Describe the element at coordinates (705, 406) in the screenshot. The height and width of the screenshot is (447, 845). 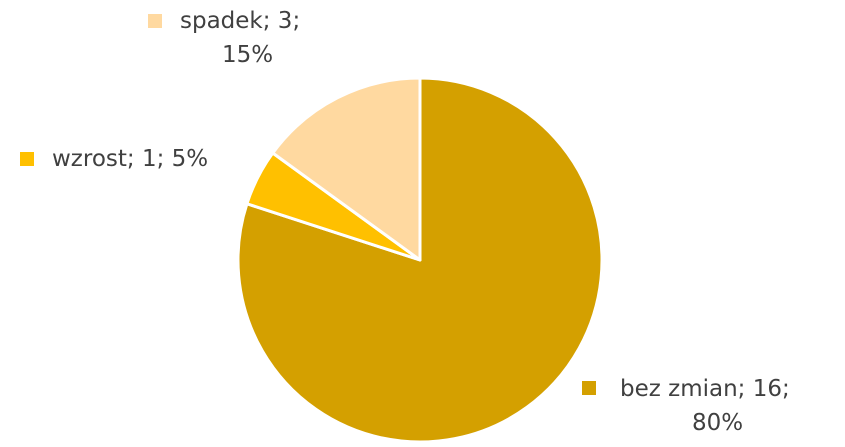
I see `data-label-bez-zmian: bez zmian; 16; 80%` at that location.